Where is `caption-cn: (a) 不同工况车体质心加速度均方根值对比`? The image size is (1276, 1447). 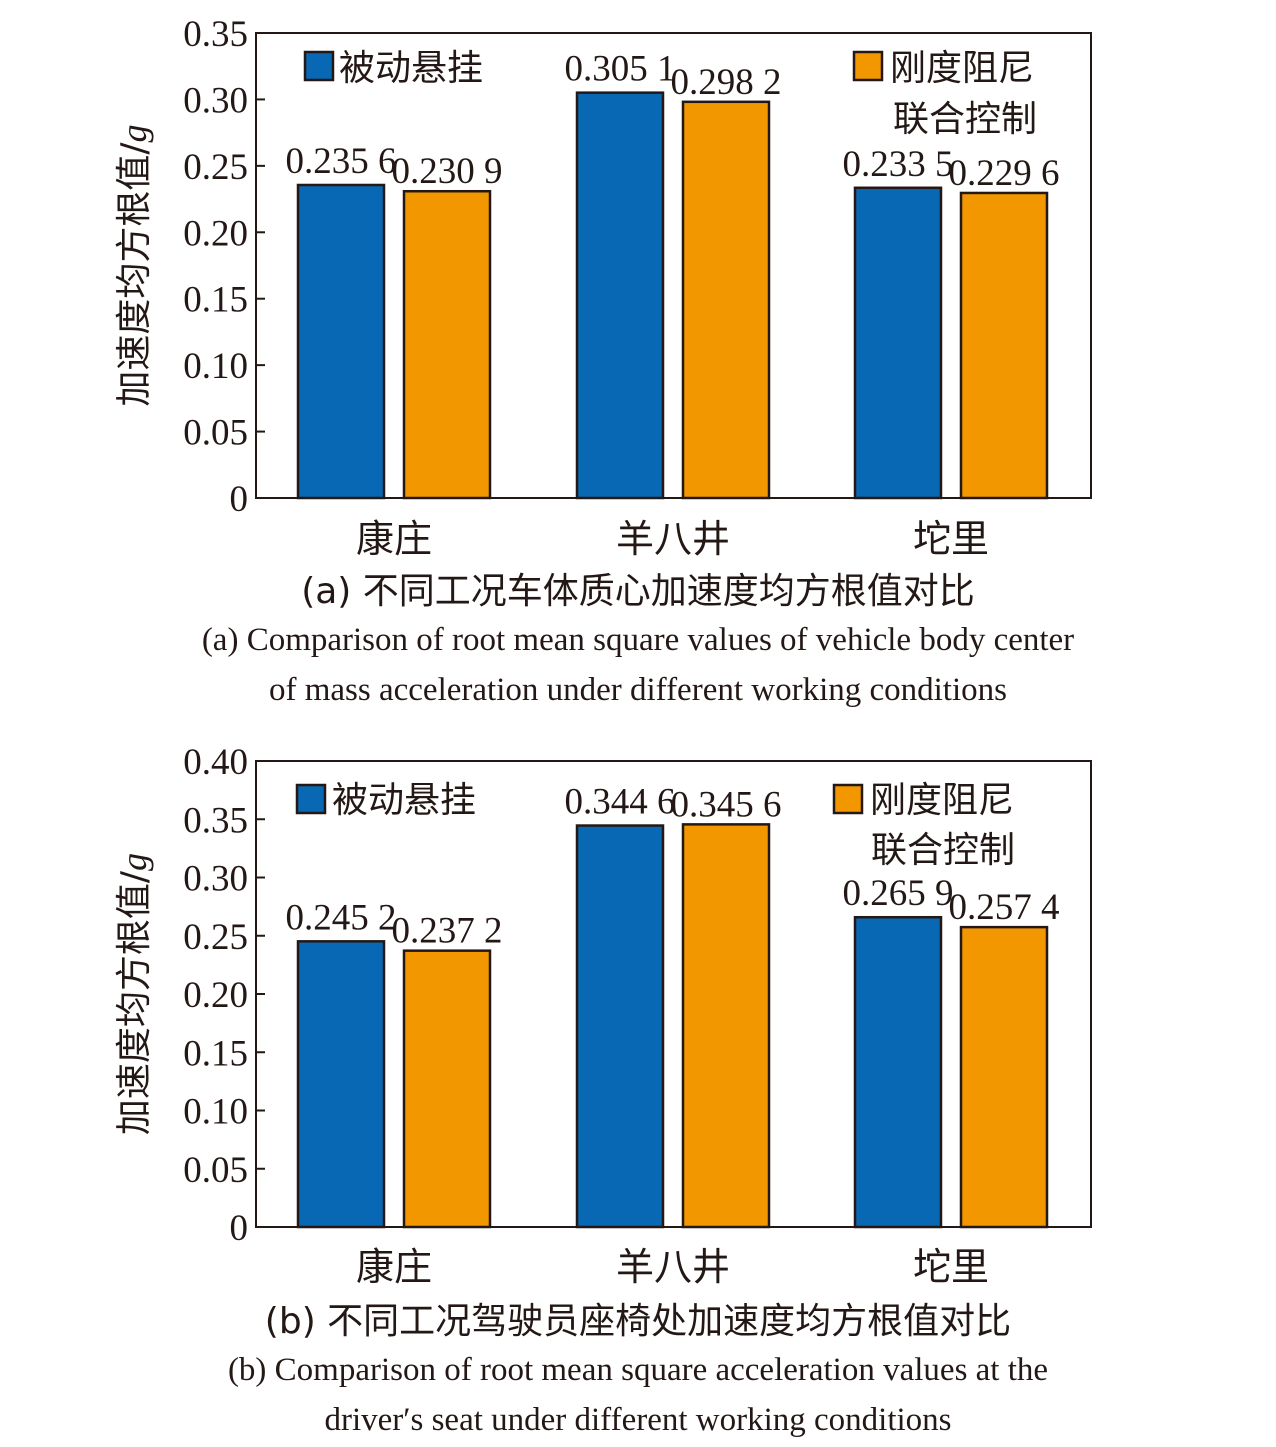
caption-cn: (a) 不同工况车体质心加速度均方根值对比 is located at coordinates (638, 591).